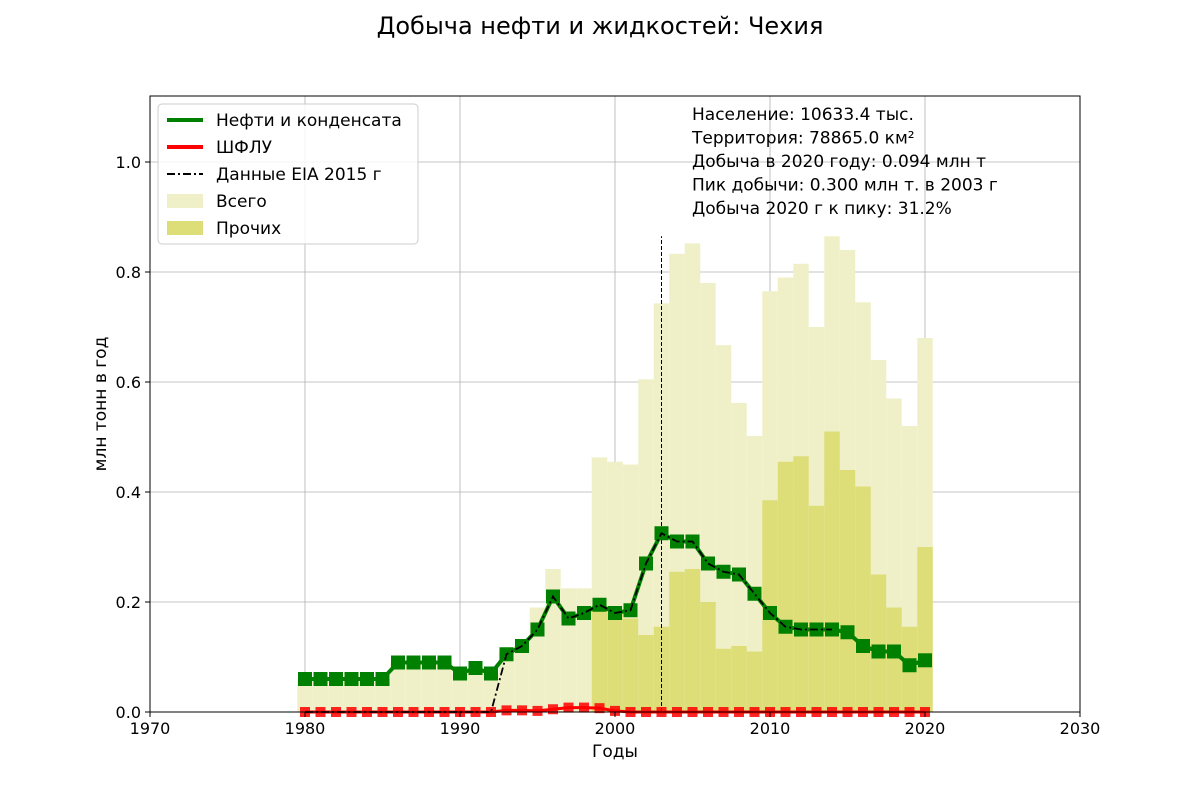 This screenshot has height=800, width=1200. Describe the element at coordinates (925, 728) in the screenshot. I see `x-tick-label: 2020` at that location.